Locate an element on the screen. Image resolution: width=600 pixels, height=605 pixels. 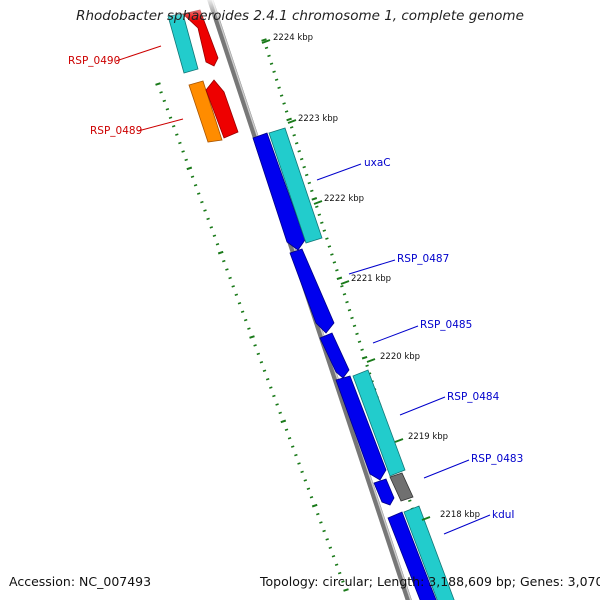
length-value: 3,188,609 bp is located at coordinates (470, 581).